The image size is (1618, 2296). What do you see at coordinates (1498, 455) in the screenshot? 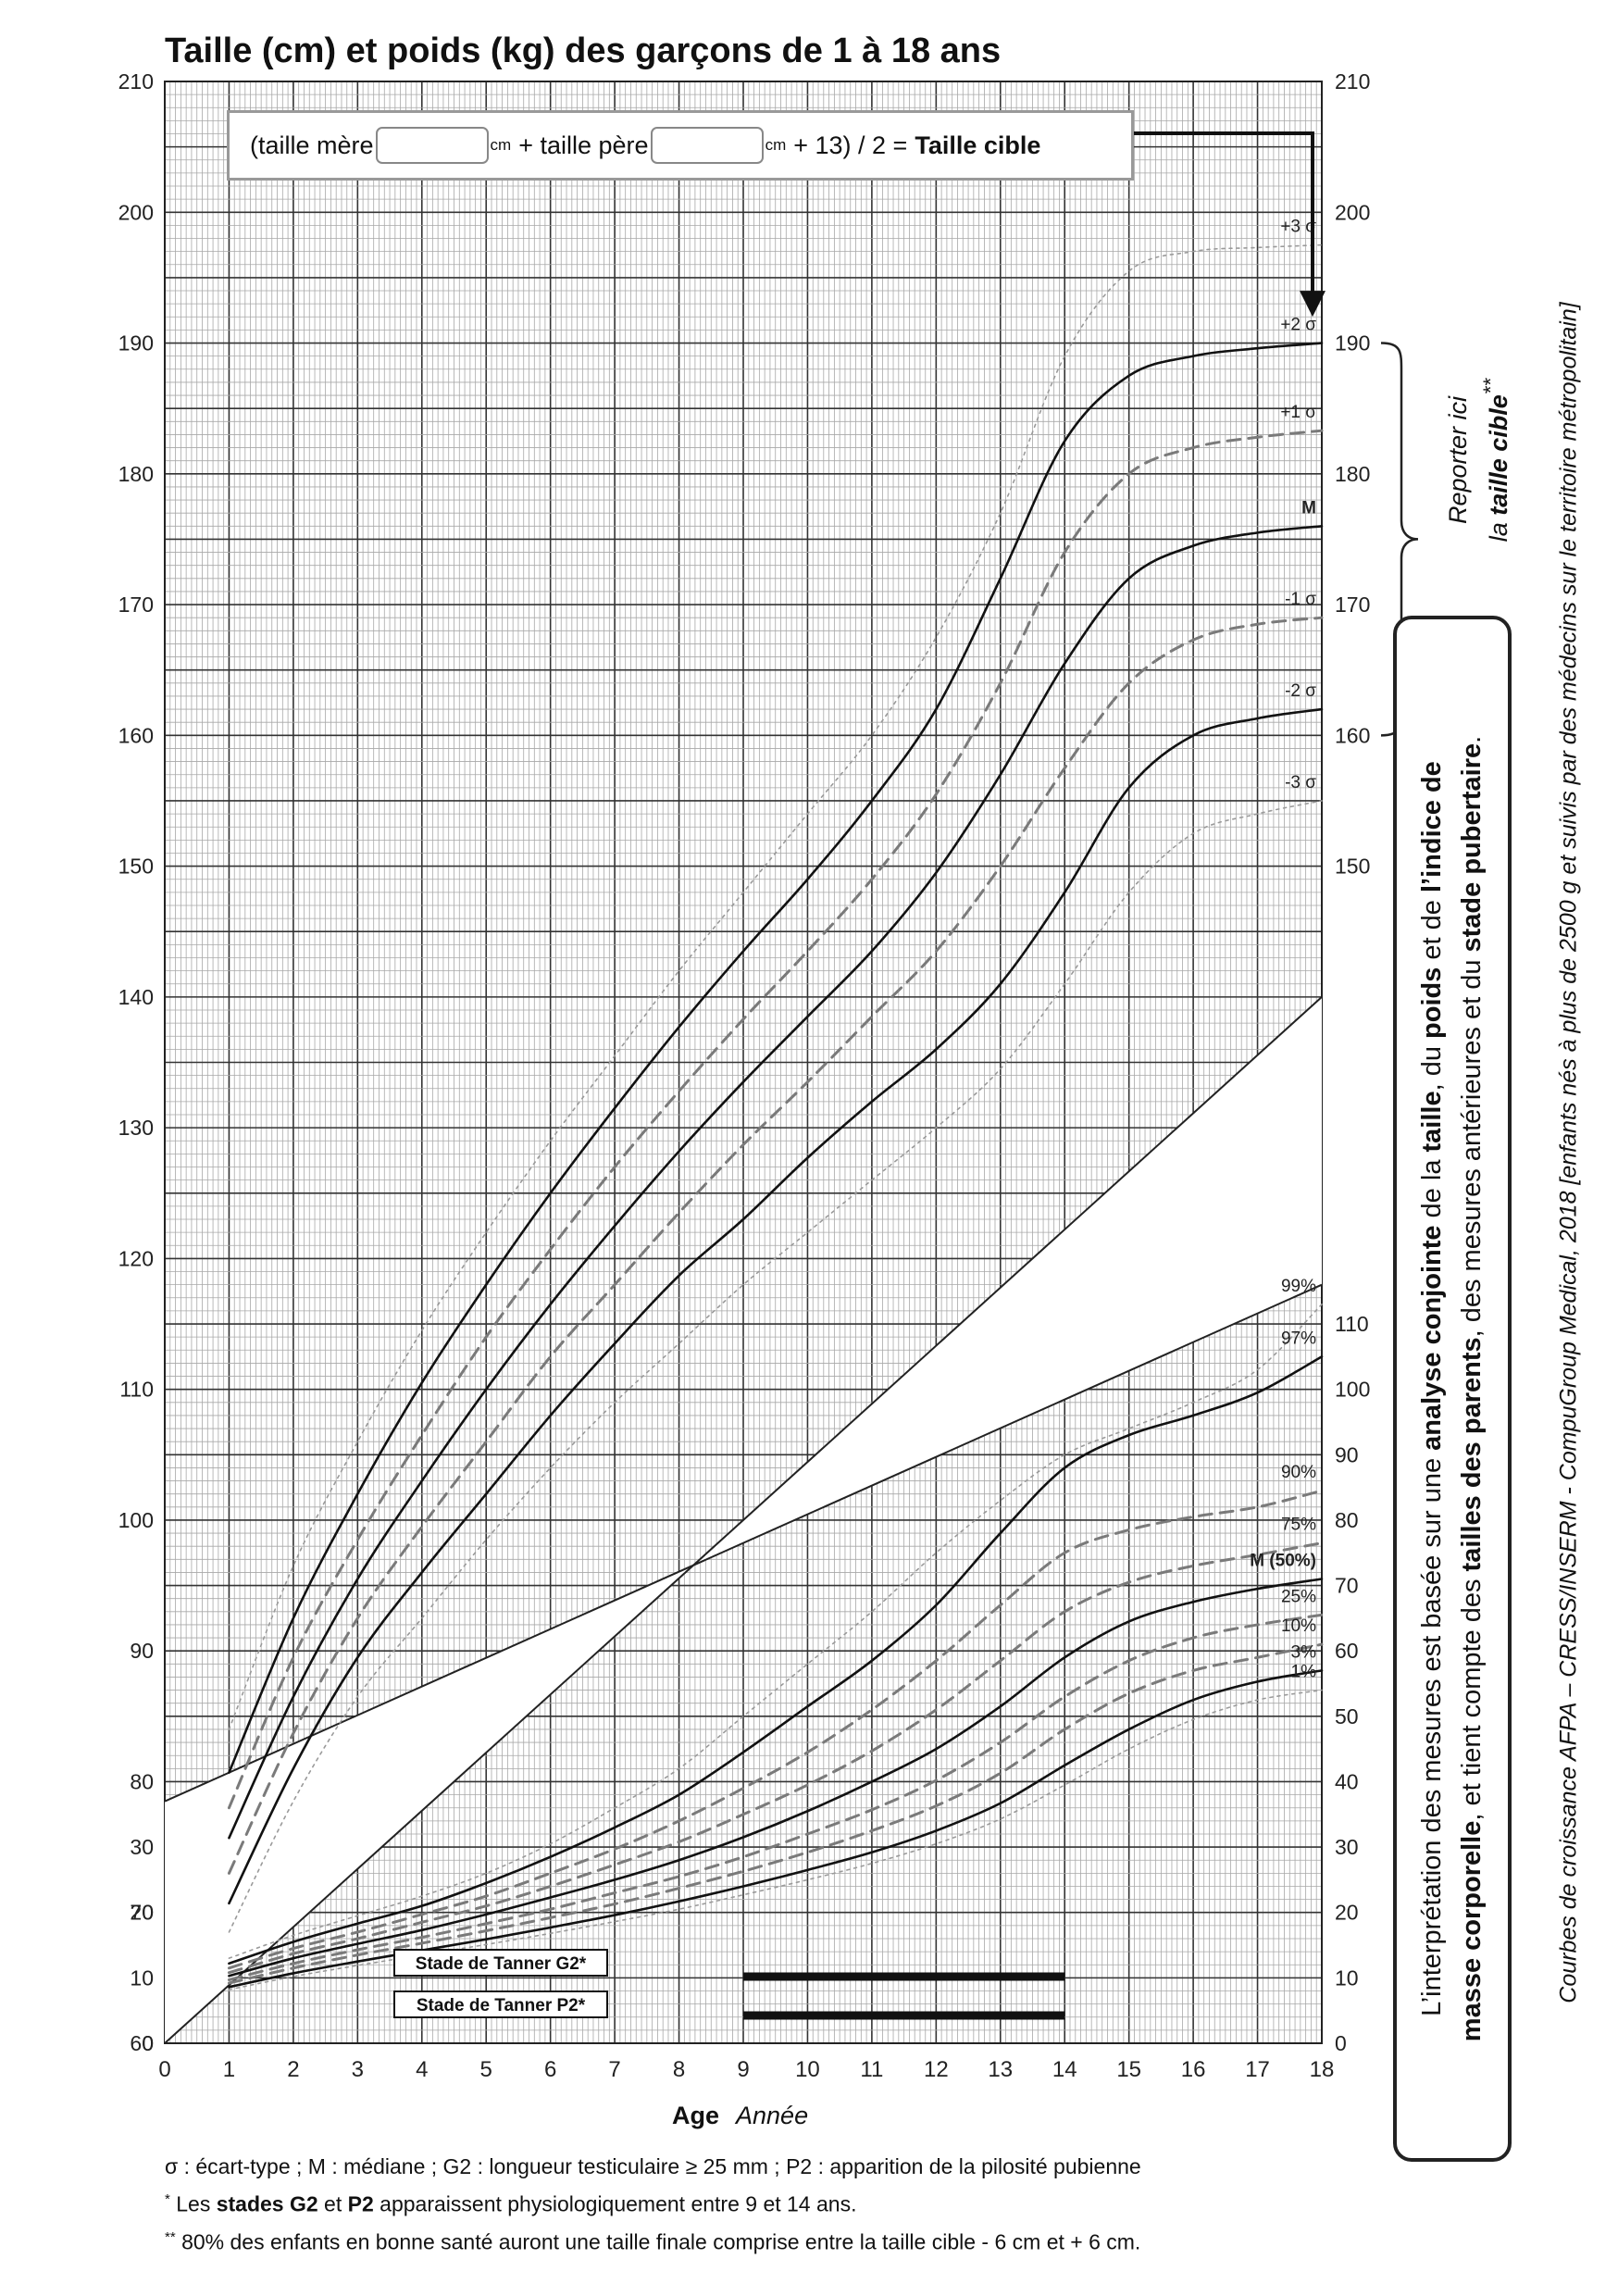
I see `report-line-2-bold: taille cible` at bounding box center [1498, 455].